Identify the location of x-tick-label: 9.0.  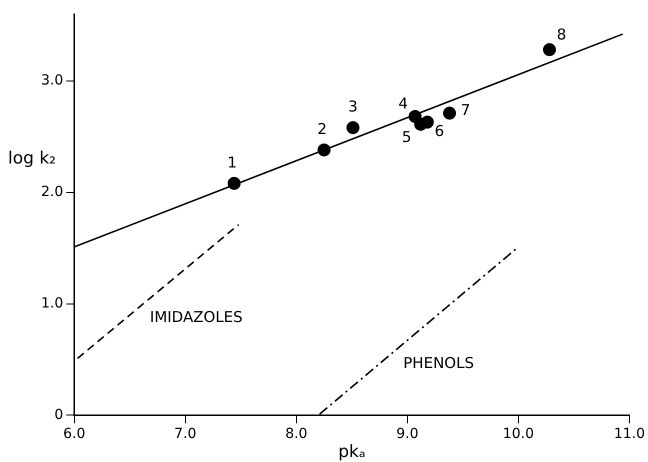
(407, 434).